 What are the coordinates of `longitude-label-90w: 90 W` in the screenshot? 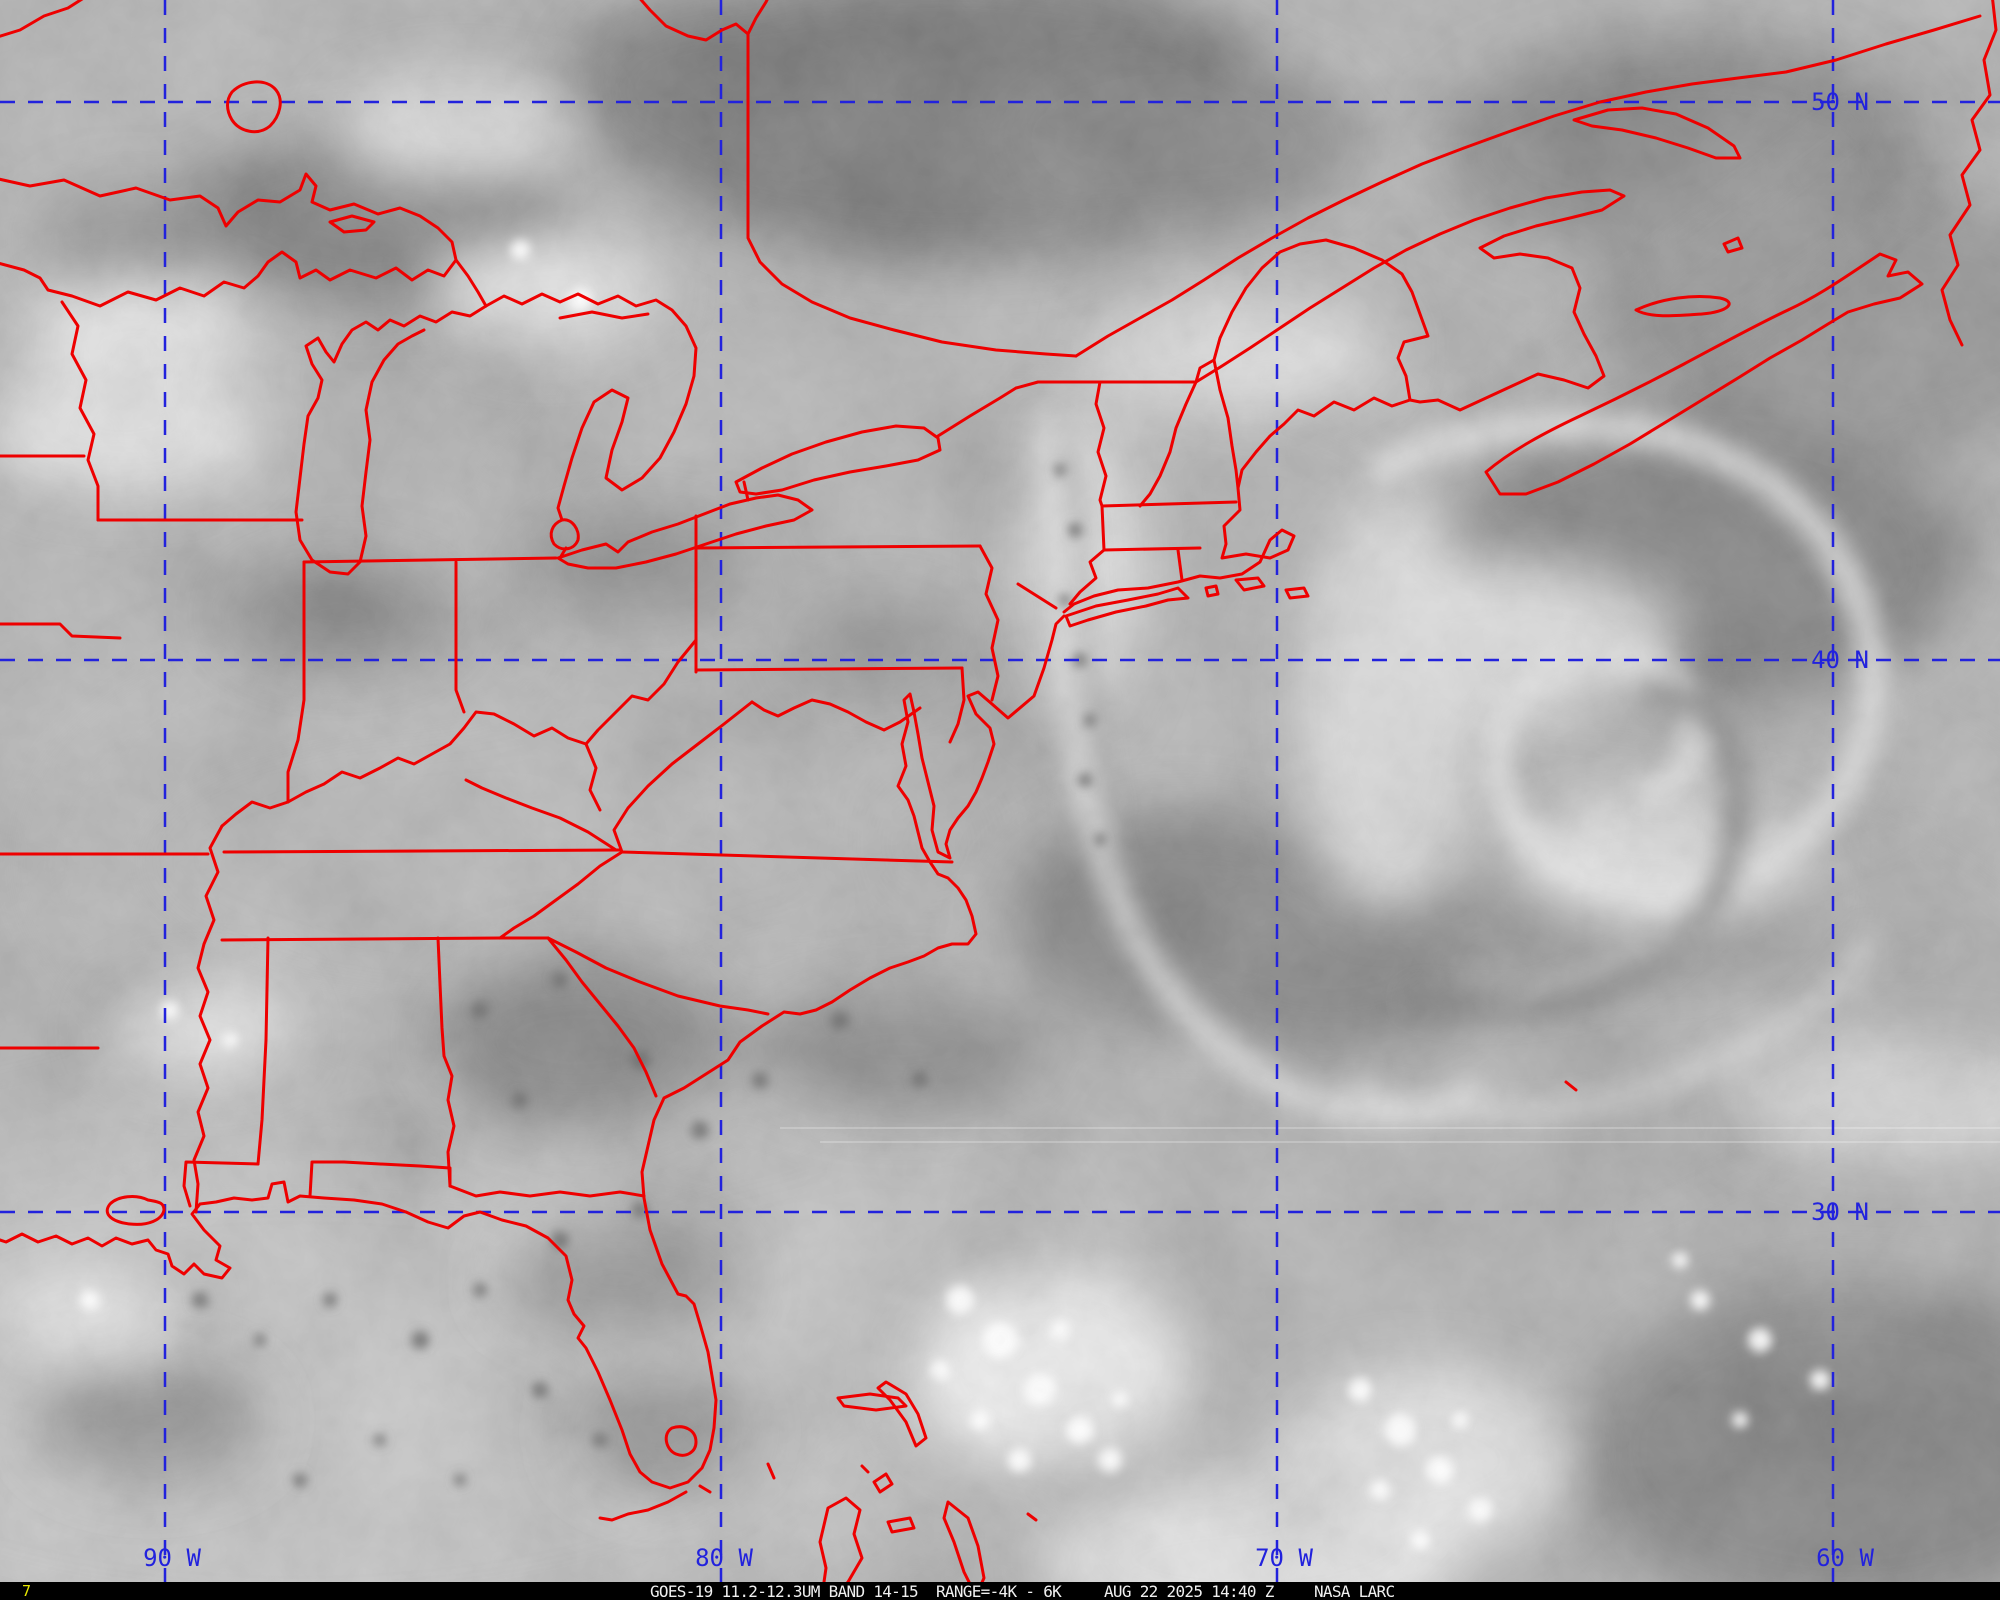 It's located at (172, 1558).